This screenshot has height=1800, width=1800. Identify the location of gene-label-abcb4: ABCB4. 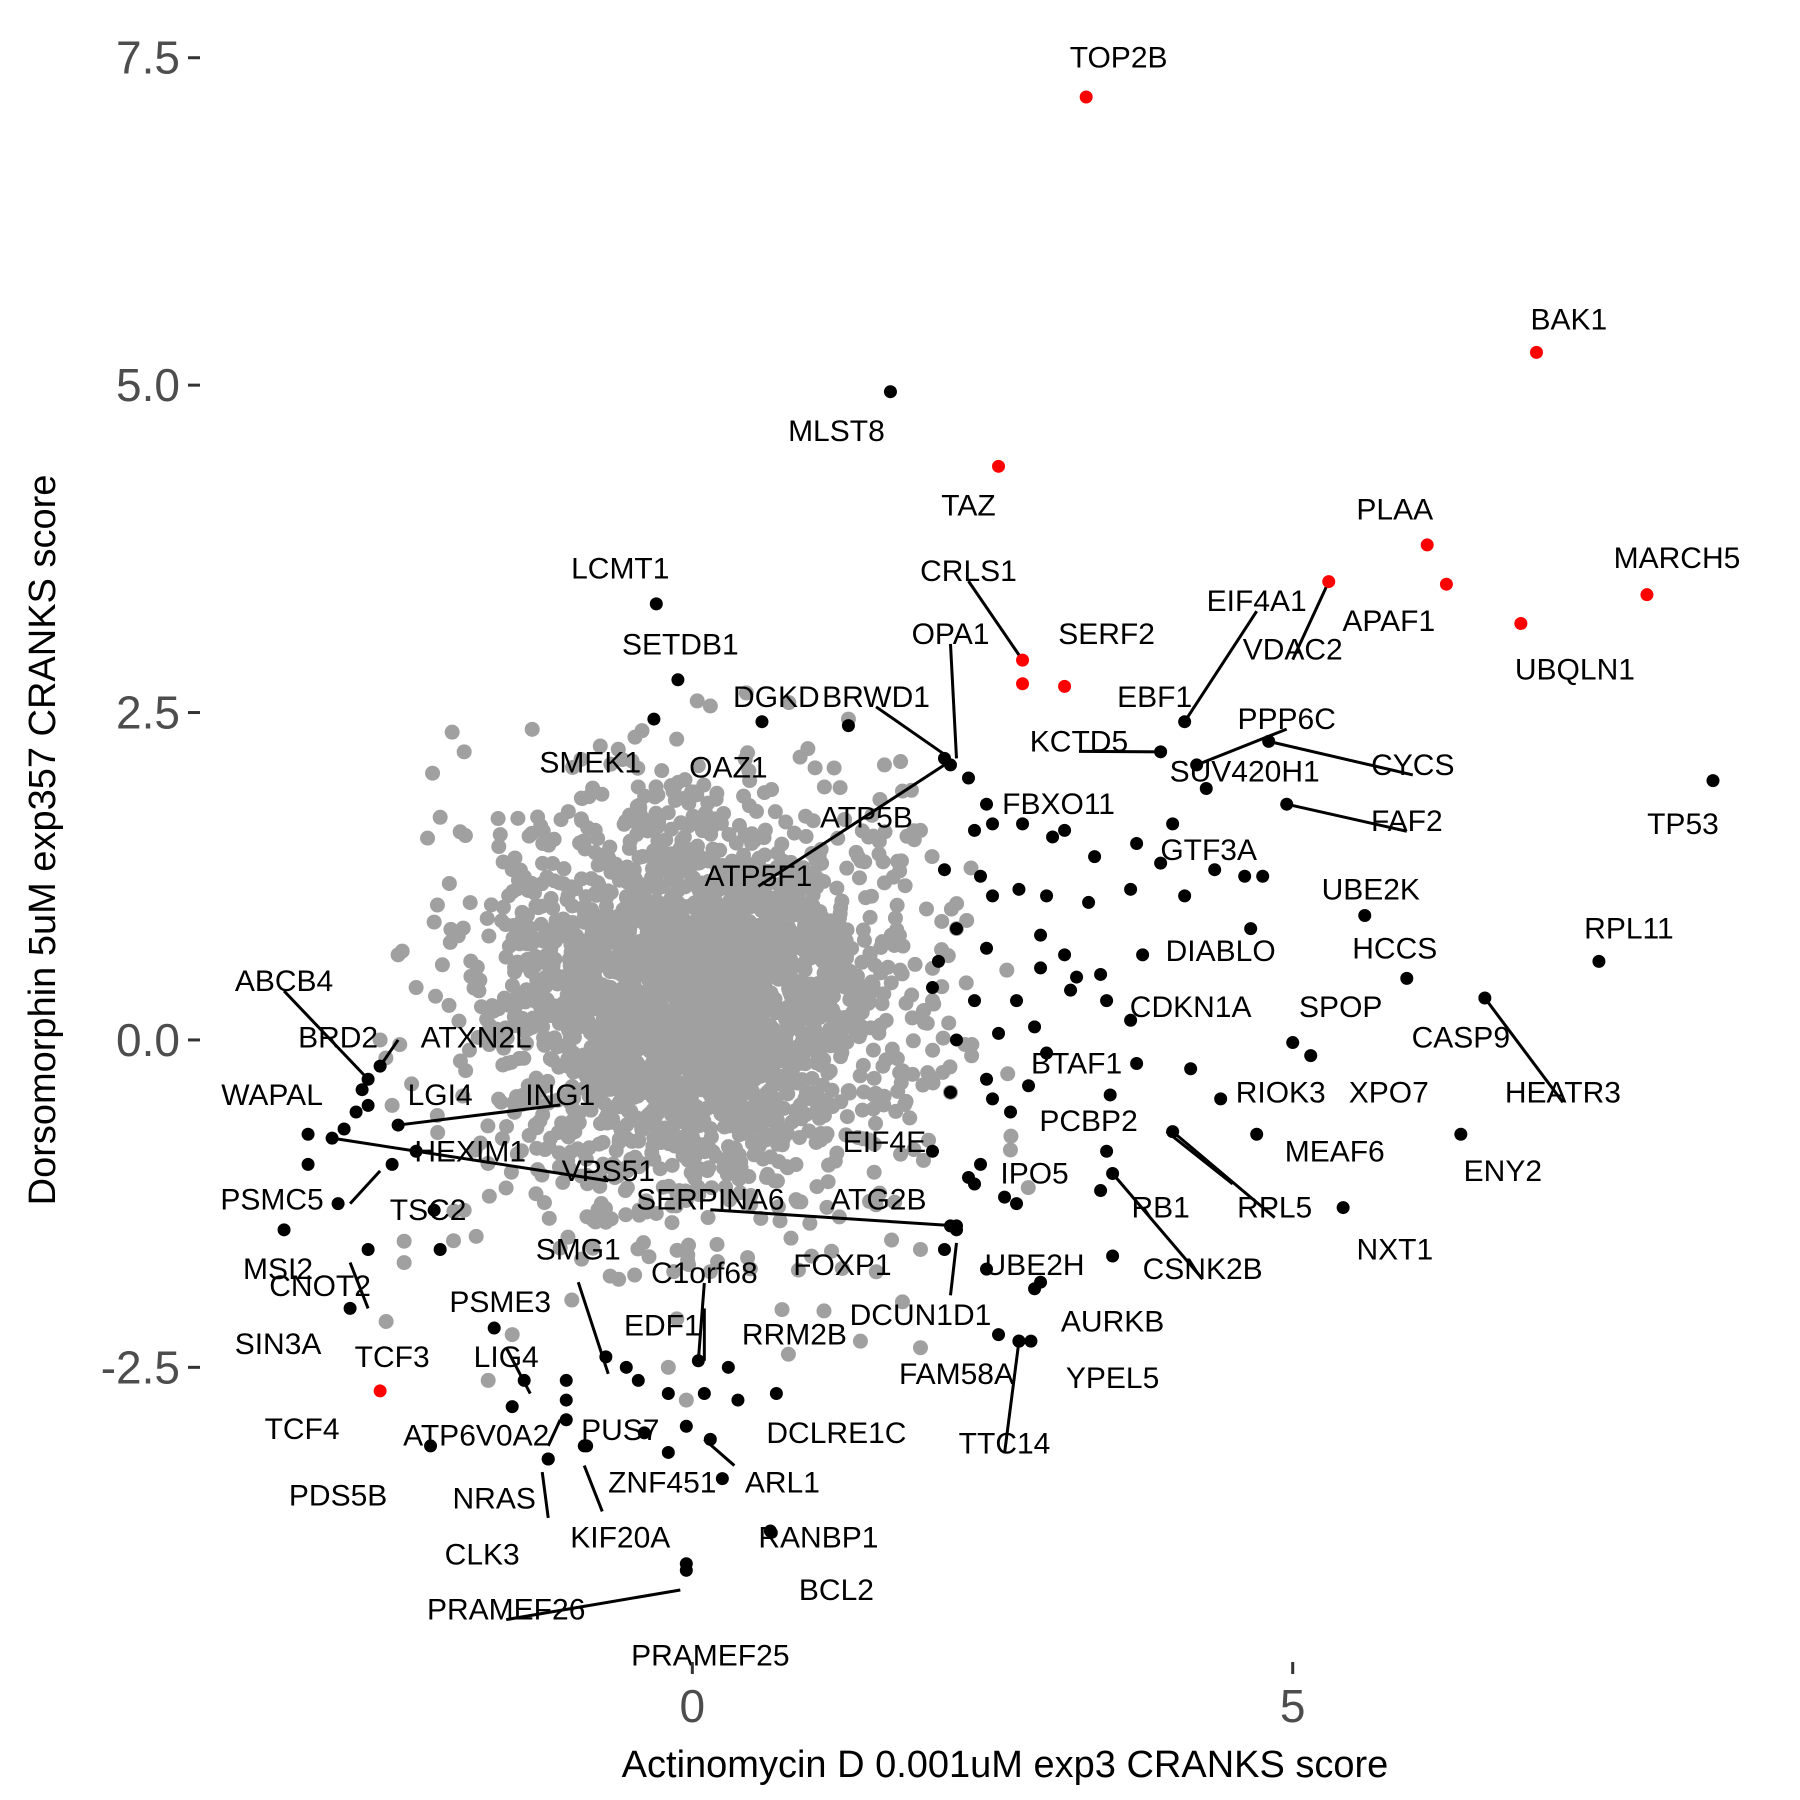
(284, 981).